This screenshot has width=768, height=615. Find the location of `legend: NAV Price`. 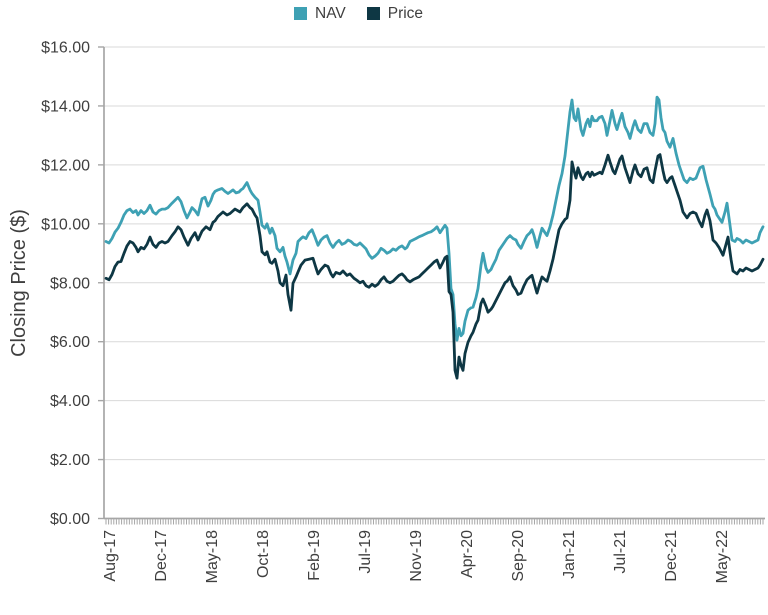

legend: NAV Price is located at coordinates (358, 14).